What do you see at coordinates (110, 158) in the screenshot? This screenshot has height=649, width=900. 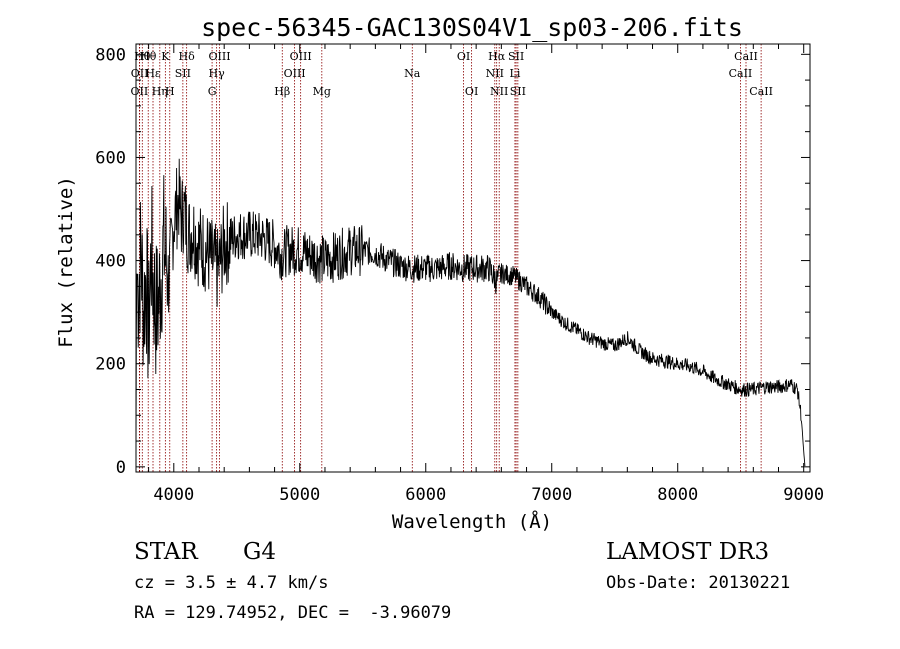 I see `y-tick-label: 600` at bounding box center [110, 158].